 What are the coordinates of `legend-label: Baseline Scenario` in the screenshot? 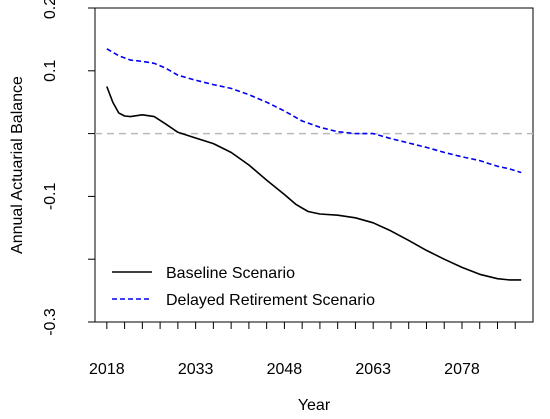 It's located at (230, 273).